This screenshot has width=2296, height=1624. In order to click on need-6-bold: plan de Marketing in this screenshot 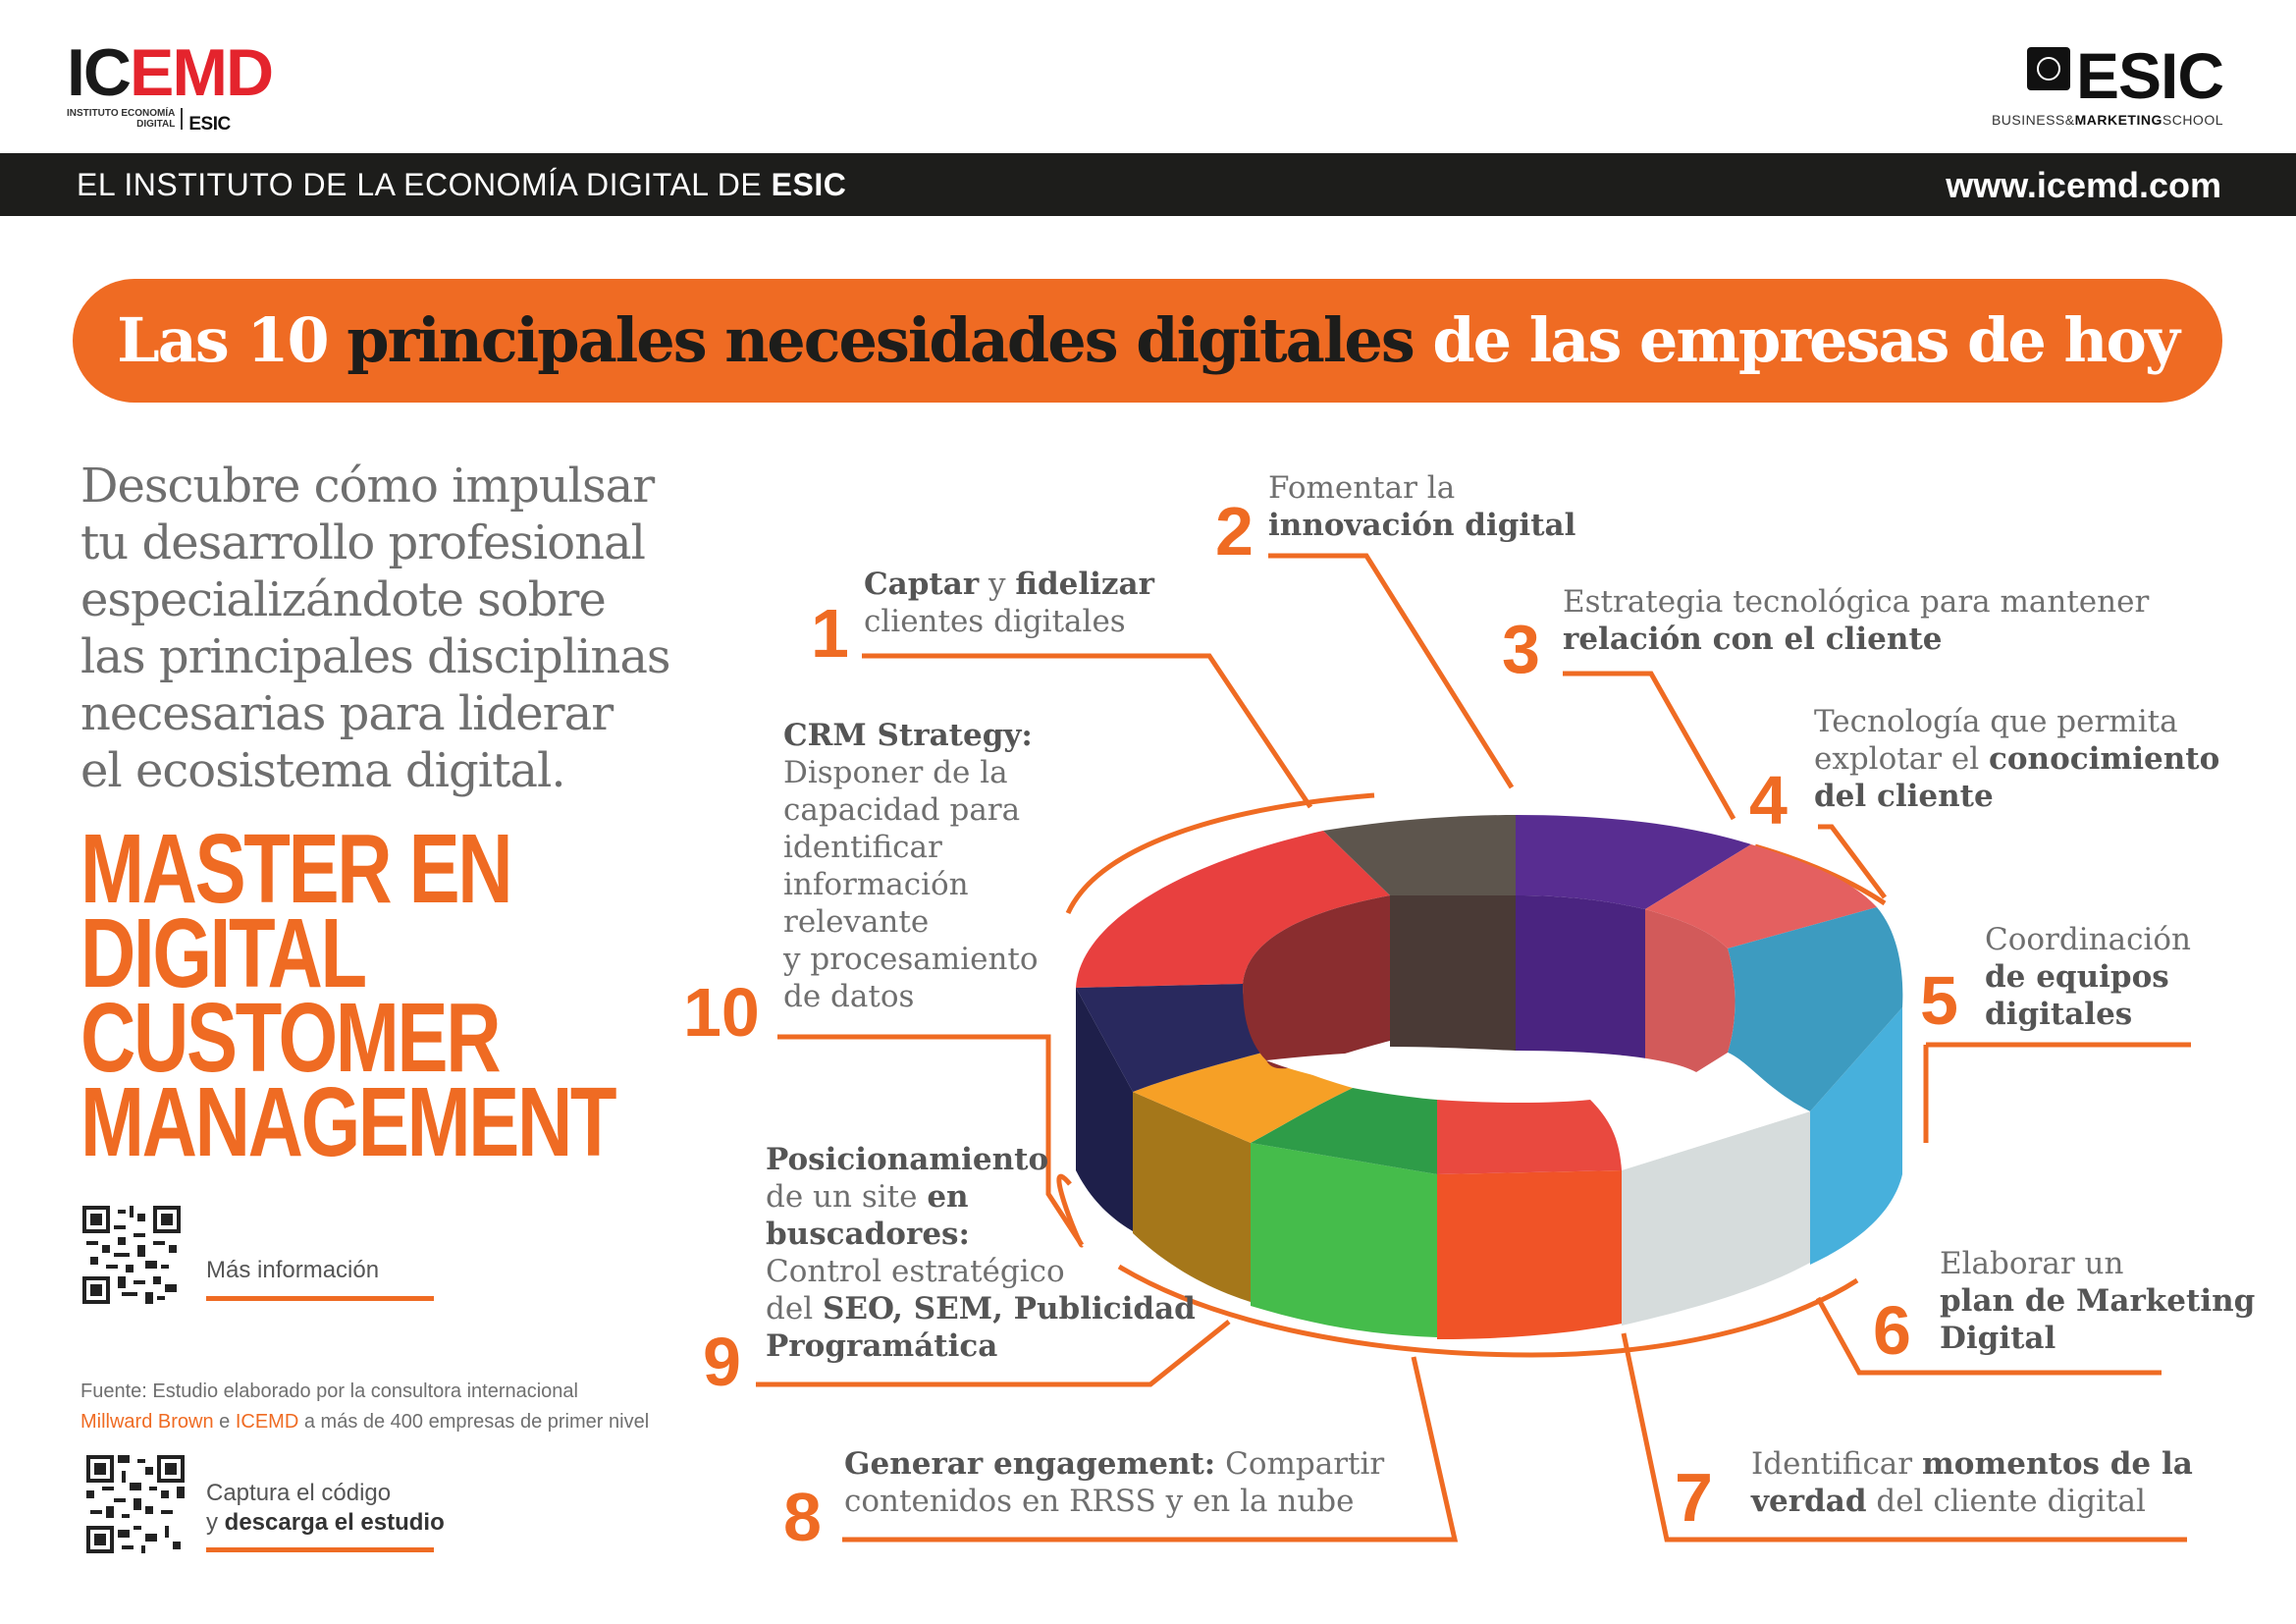, I will do `click(2097, 1301)`.